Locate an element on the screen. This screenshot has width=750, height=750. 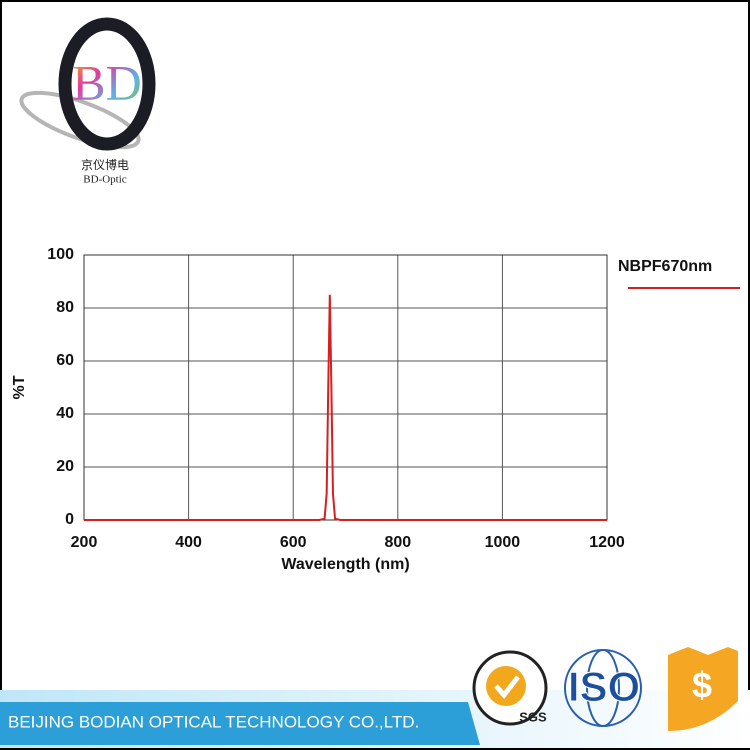
logo: BD 京仪博电 BD-Optic is located at coordinates (87, 101).